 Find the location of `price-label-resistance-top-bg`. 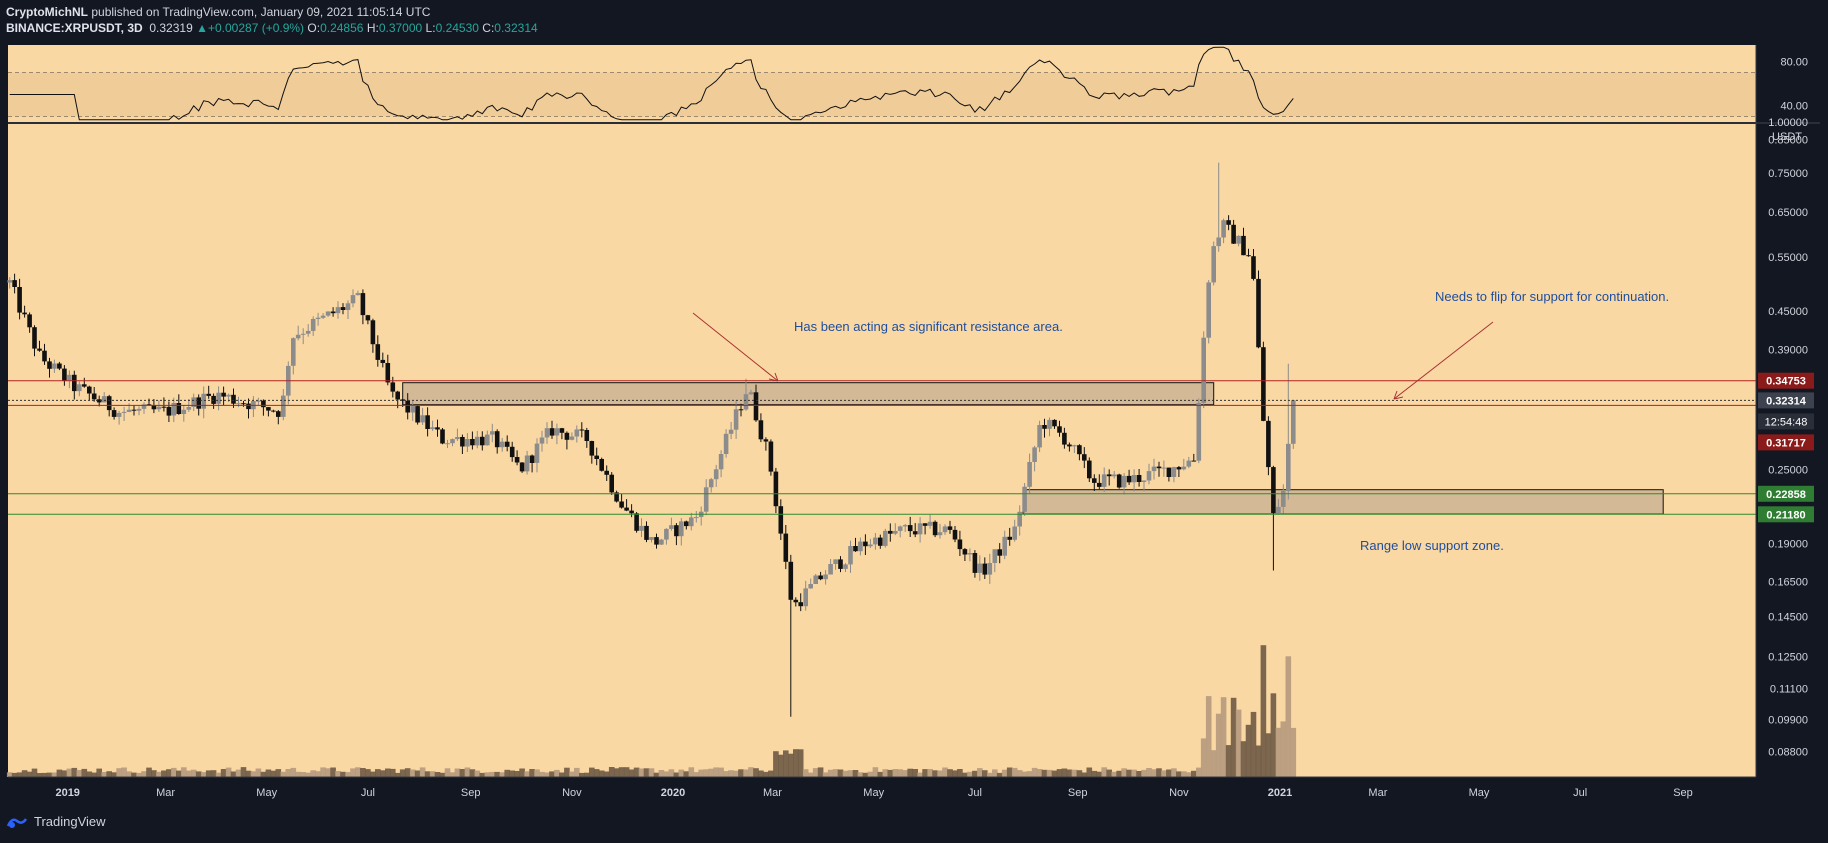

price-label-resistance-top-bg is located at coordinates (1786, 380).